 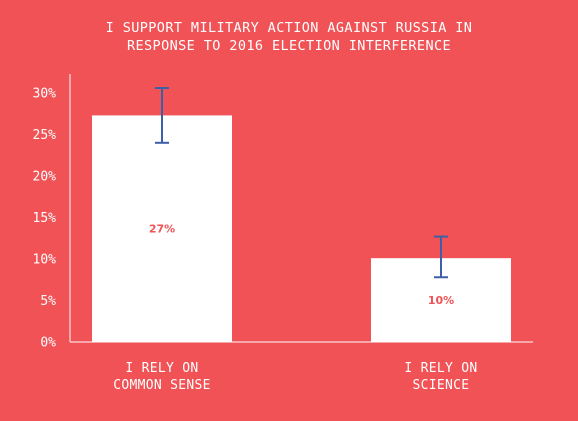 What do you see at coordinates (301, 265) in the screenshot?
I see `data-labels: 27% 10%` at bounding box center [301, 265].